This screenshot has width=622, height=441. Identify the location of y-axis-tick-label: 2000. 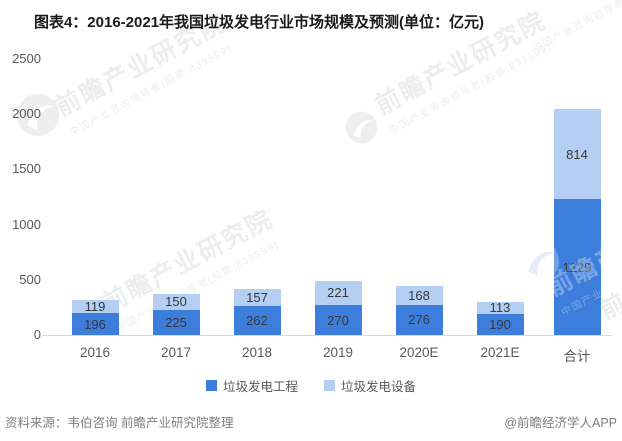
(26, 114).